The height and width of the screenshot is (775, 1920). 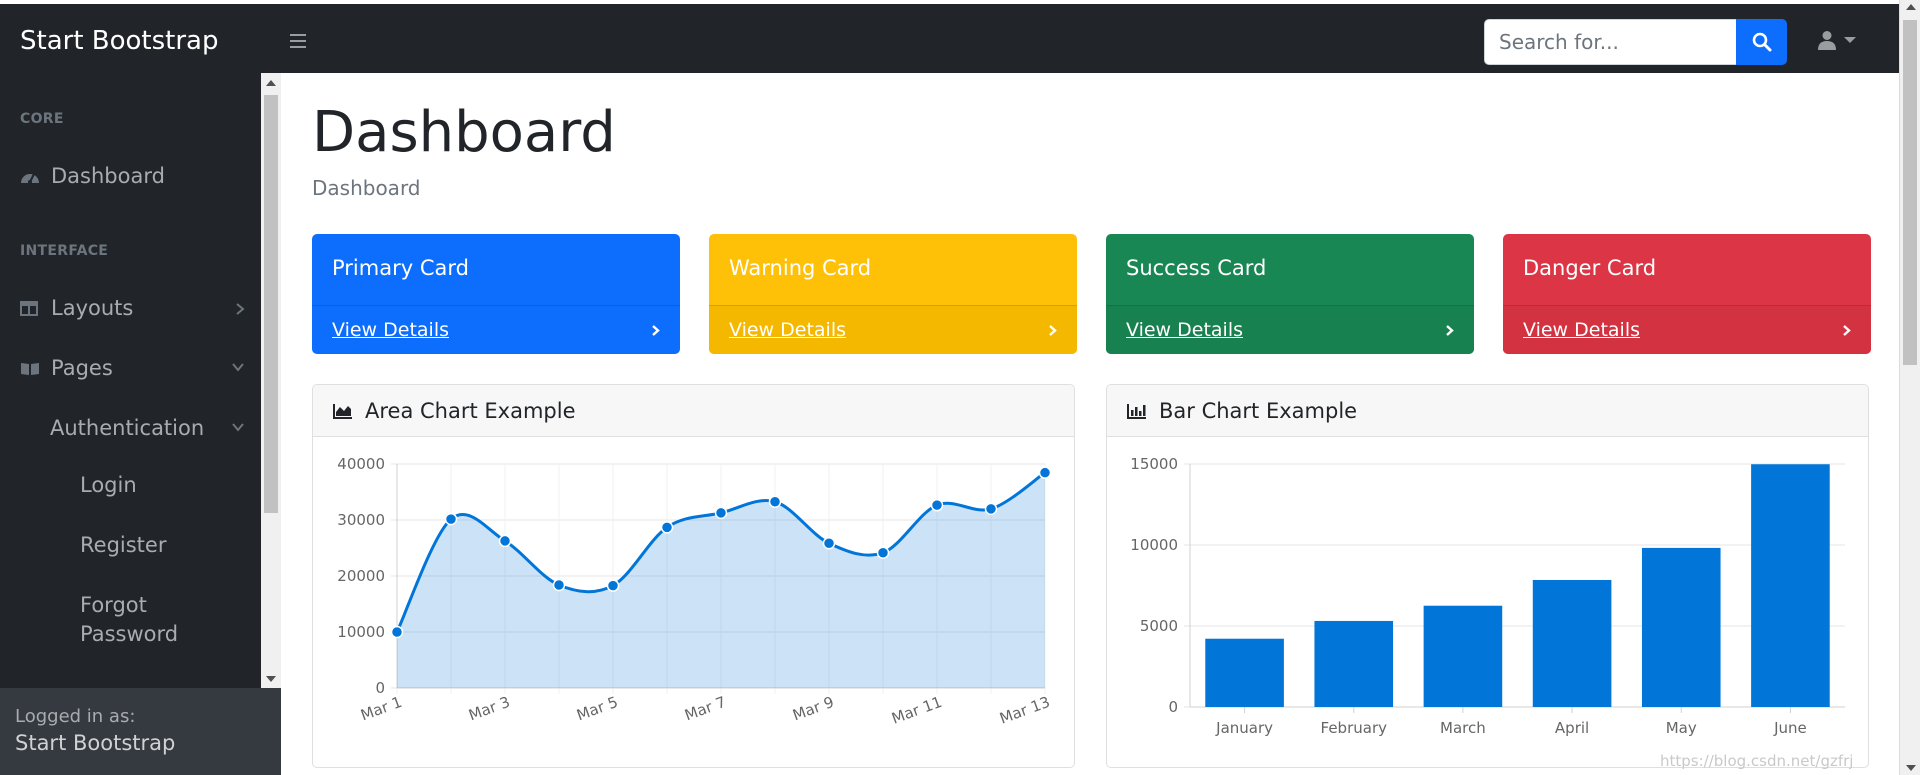 What do you see at coordinates (31, 308) in the screenshot?
I see `columns-icon` at bounding box center [31, 308].